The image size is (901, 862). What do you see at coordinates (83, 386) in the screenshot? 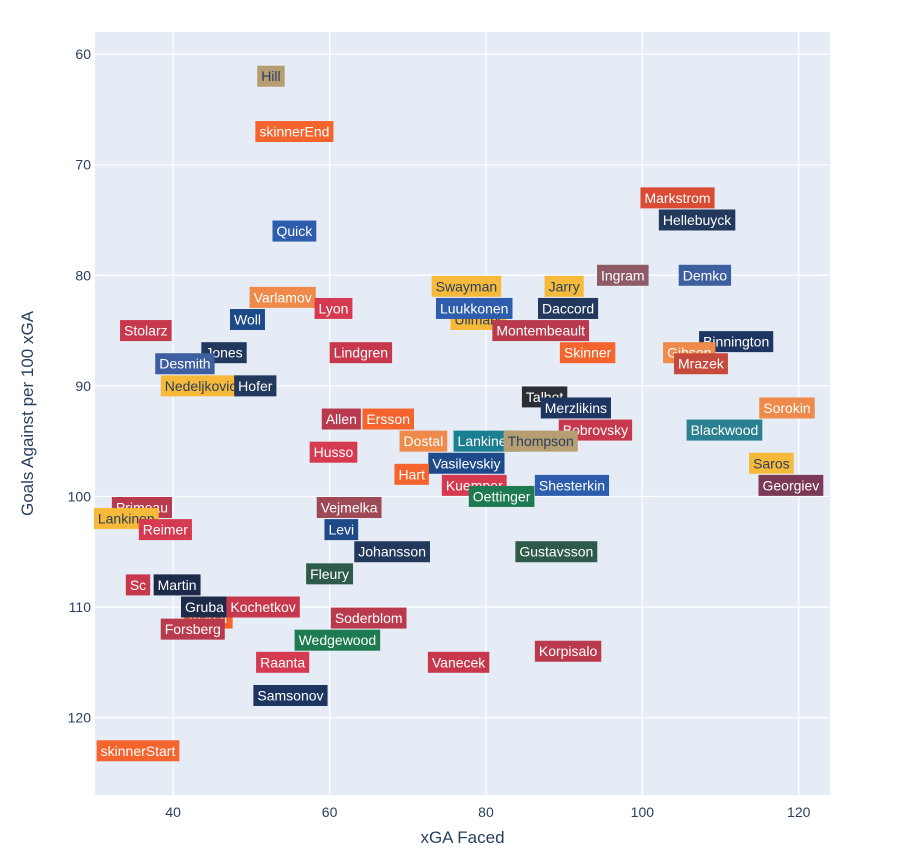
I see `y-tick-label: 90` at bounding box center [83, 386].